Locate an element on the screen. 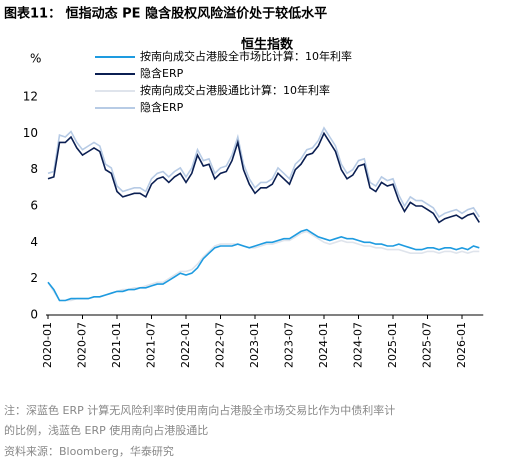 This screenshot has width=505, height=469. legend-label: 按南向成交占港股全市场比计算：10年利率 is located at coordinates (246, 56).